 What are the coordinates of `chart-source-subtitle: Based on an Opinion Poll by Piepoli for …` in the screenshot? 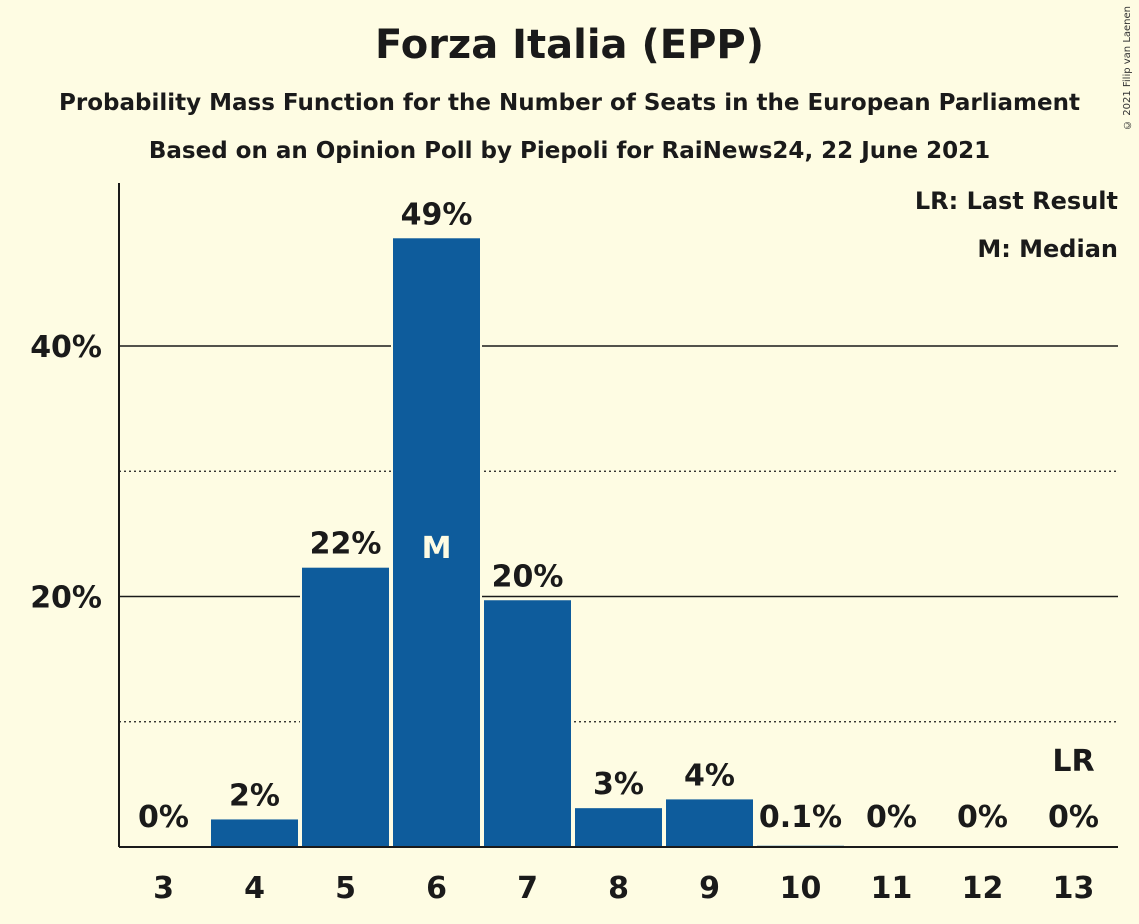 It's located at (569, 151).